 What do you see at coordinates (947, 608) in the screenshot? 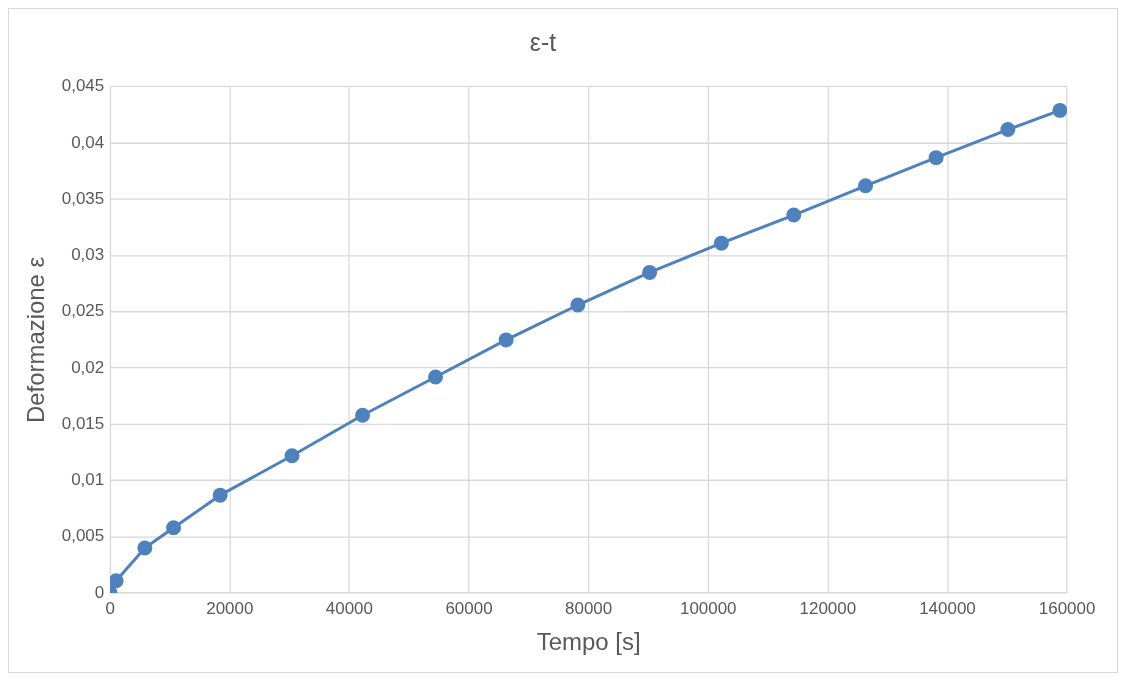
I see `x-tick-label: 140000` at bounding box center [947, 608].